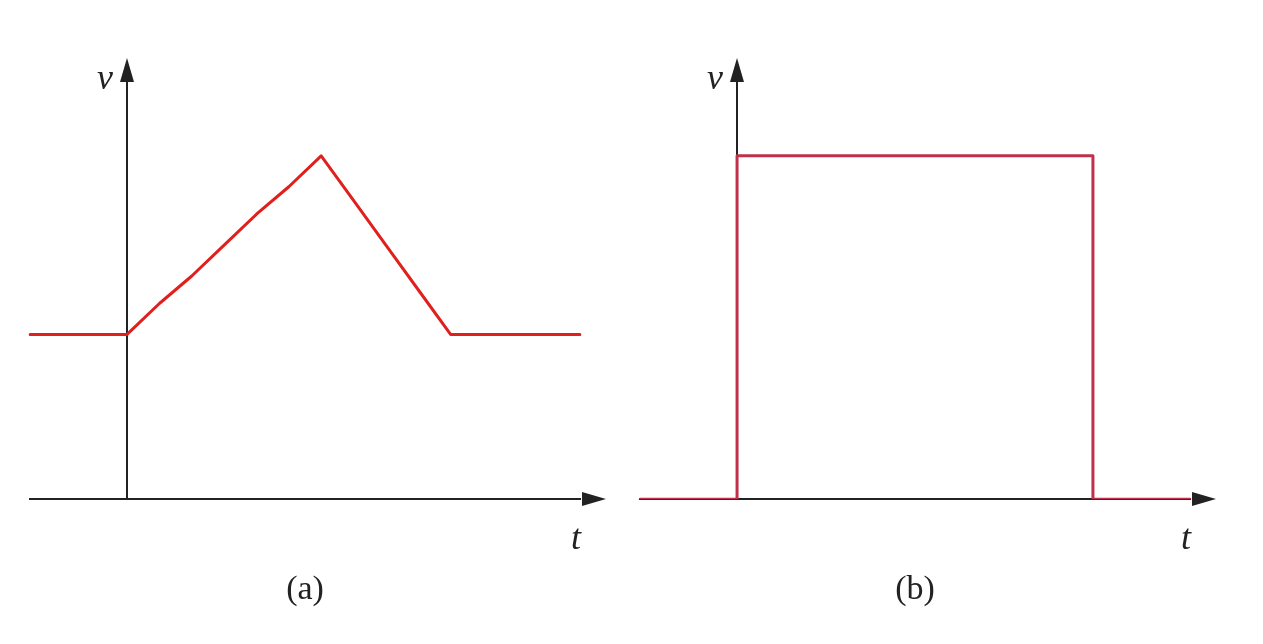 This screenshot has width=1263, height=644. What do you see at coordinates (915, 587) in the screenshot?
I see `text: (b)` at bounding box center [915, 587].